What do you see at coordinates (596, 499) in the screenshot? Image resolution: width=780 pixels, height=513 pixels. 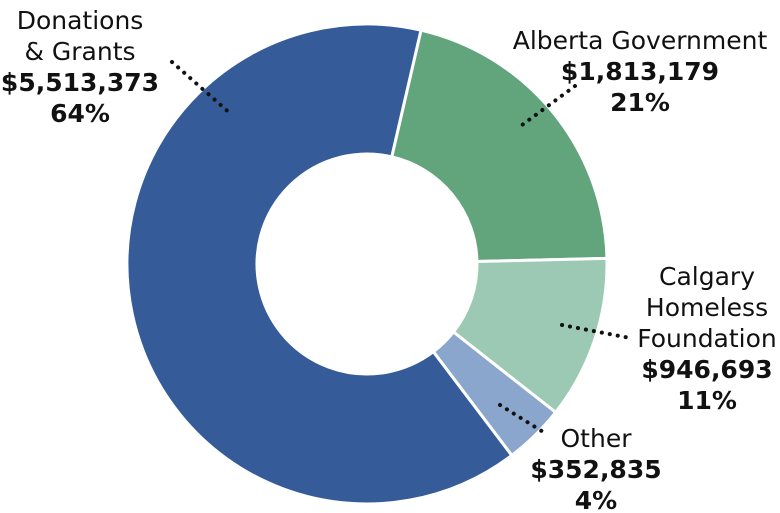 I see `percentage-label: 4%` at bounding box center [596, 499].